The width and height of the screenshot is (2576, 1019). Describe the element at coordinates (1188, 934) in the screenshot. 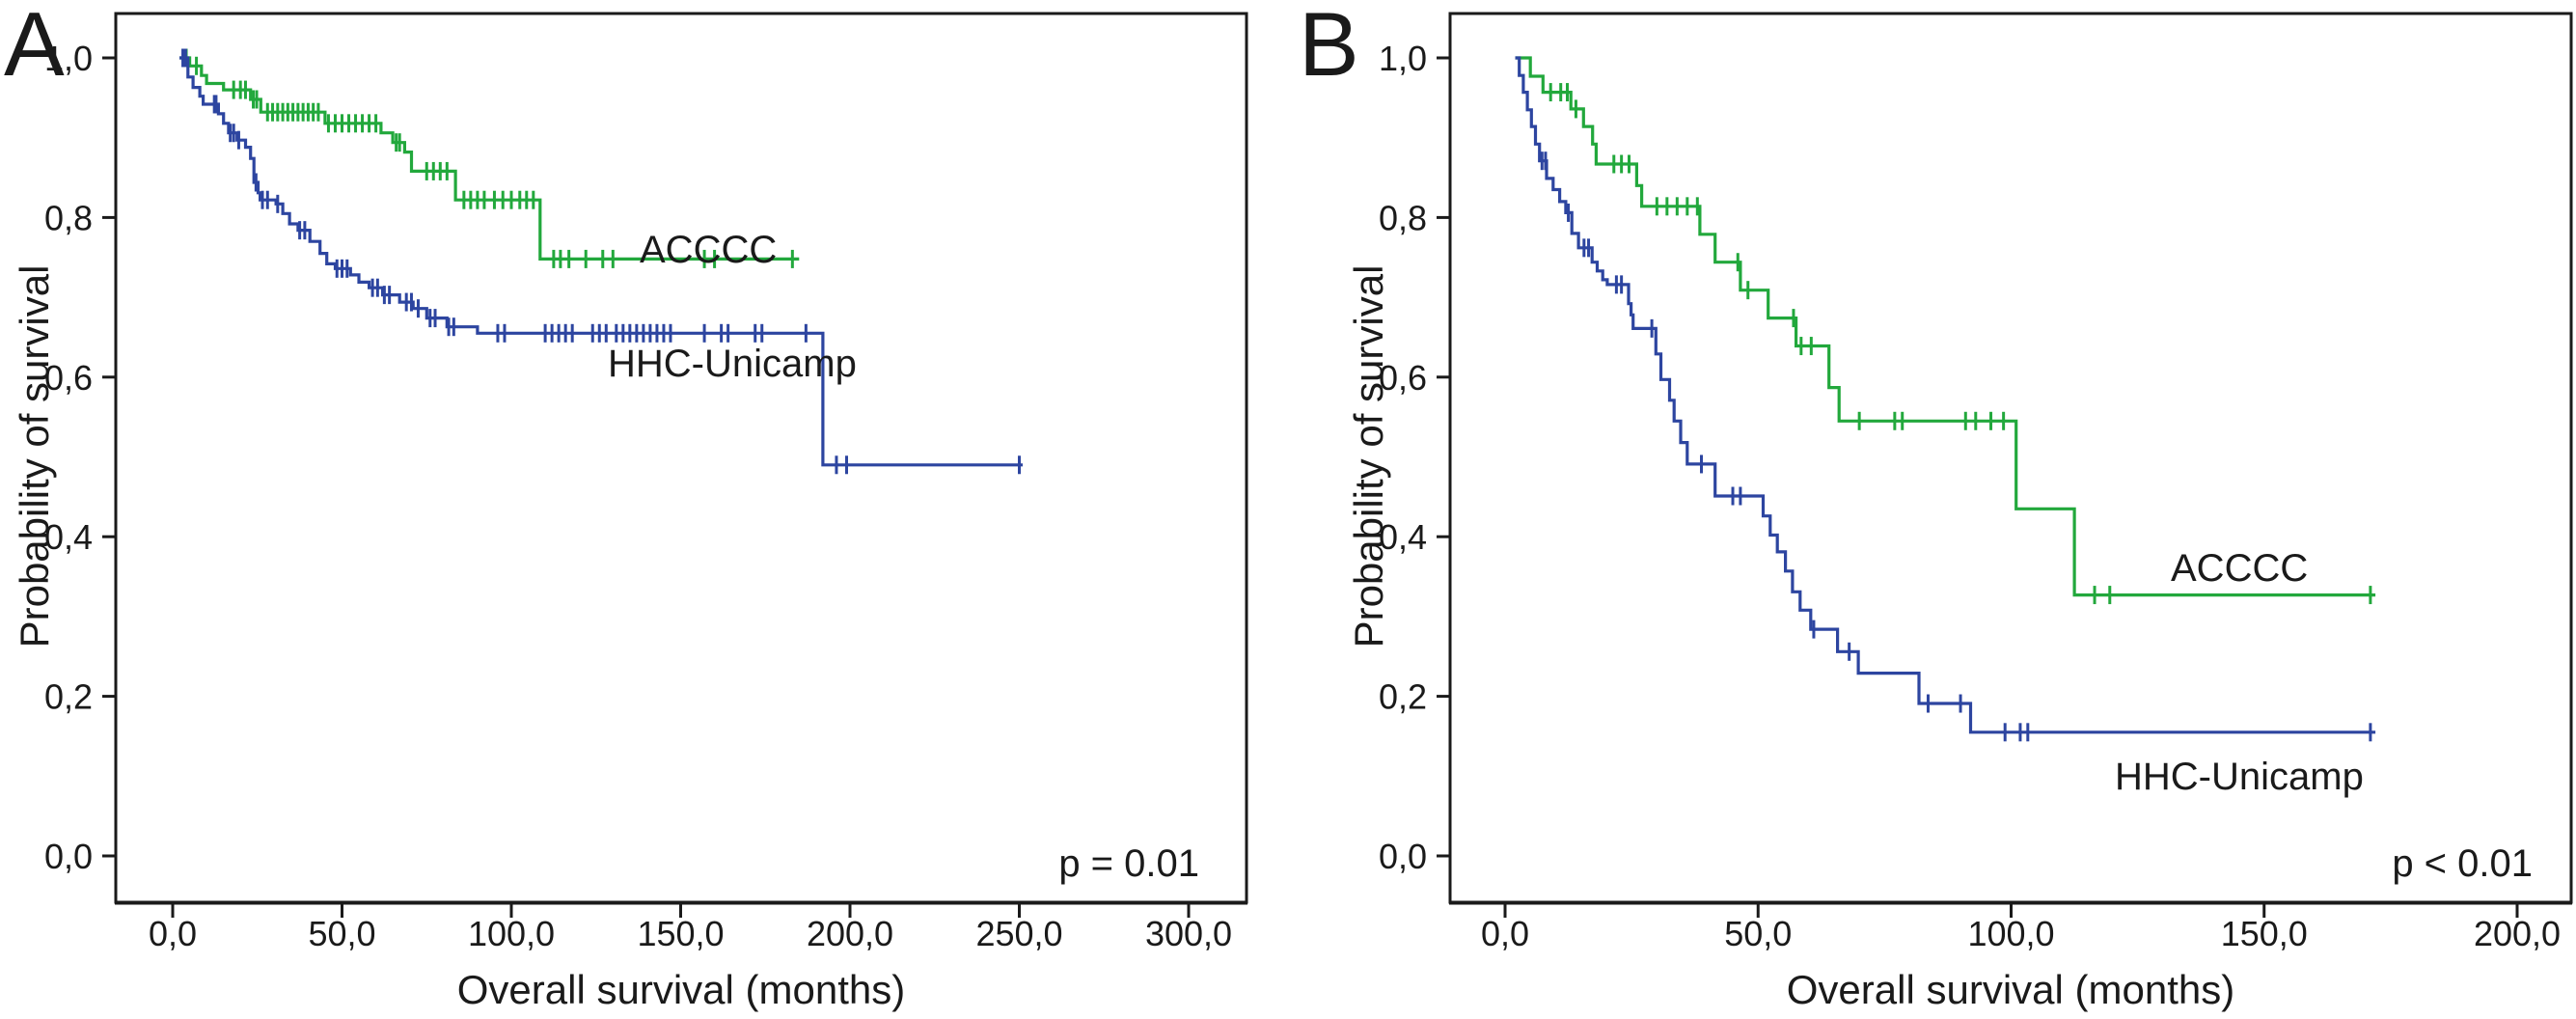

I see `x-tick-label: 300,0` at that location.